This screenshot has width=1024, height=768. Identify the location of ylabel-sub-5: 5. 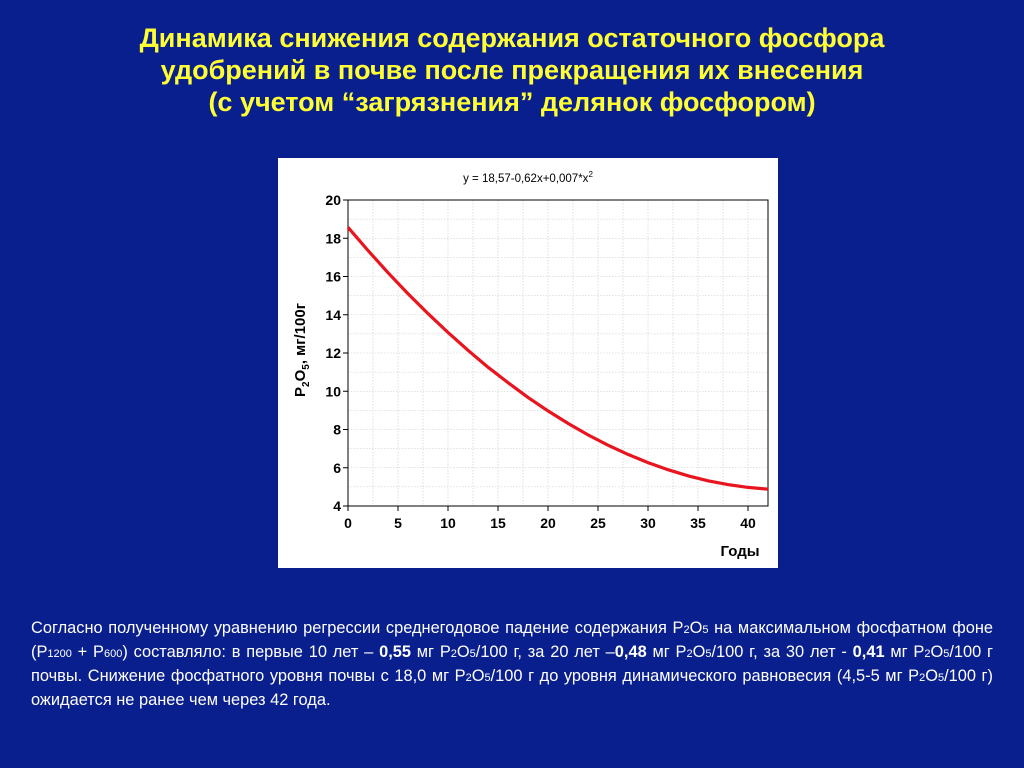
(306, 367).